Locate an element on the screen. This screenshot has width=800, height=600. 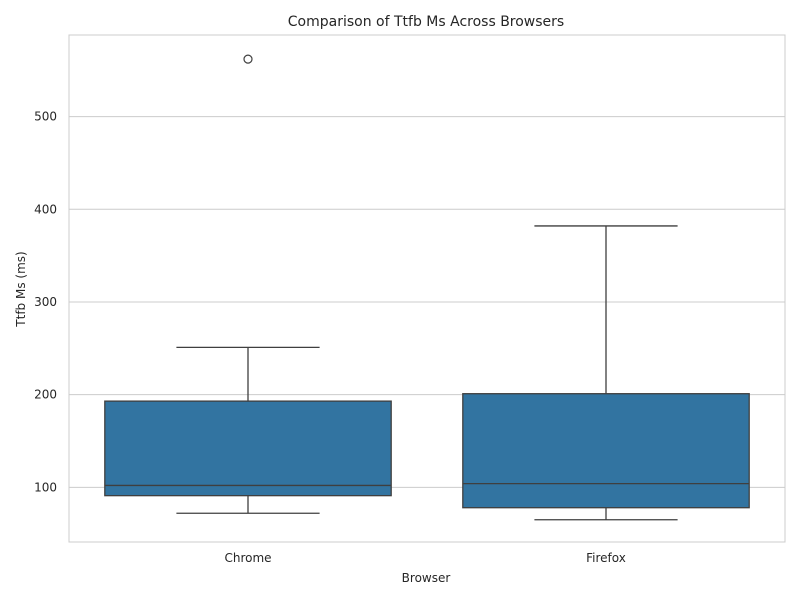
y-tick-label: 400 is located at coordinates (45, 209).